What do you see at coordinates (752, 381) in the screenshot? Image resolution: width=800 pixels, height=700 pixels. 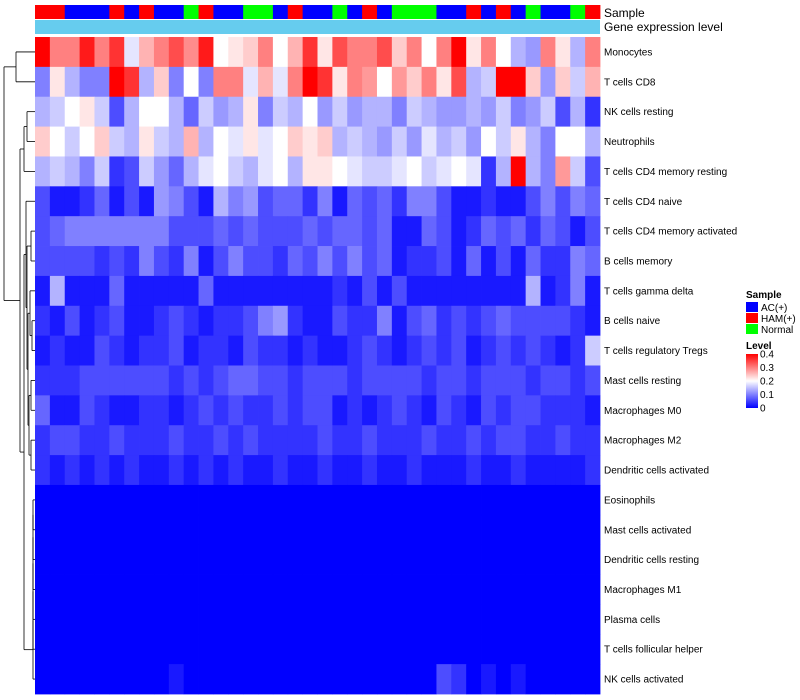 I see `level-colorbar` at bounding box center [752, 381].